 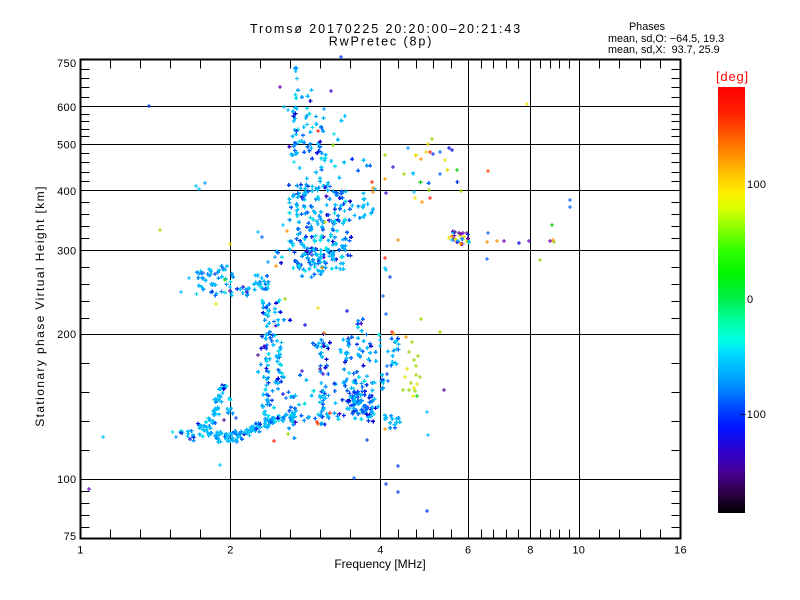 I want to click on svg-text: 6, so click(x=468, y=551).